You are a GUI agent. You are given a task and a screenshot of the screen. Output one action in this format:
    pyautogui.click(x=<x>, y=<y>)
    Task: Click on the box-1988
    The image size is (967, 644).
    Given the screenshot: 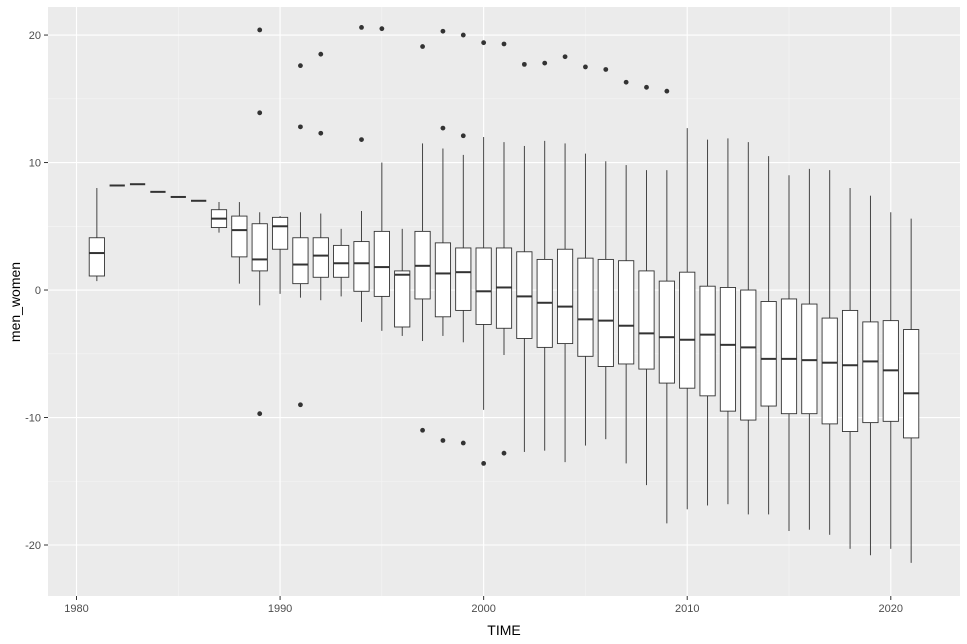 What is the action you would take?
    pyautogui.click(x=239, y=243)
    